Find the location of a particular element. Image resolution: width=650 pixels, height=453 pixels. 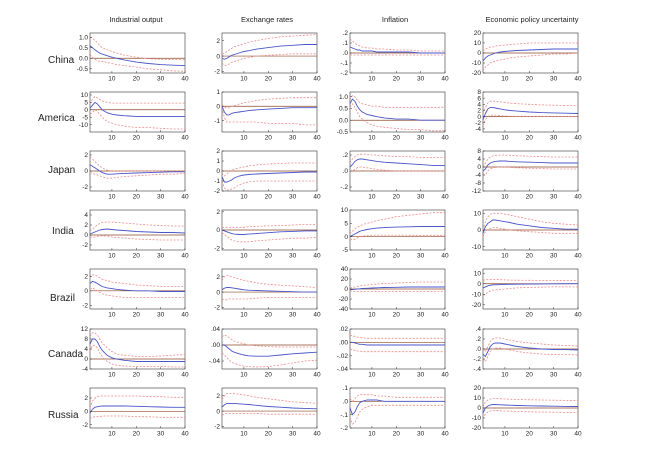

panel-japan-industrial-output: -2 0 2 10 20 30 40 is located at coordinates (135, 175).